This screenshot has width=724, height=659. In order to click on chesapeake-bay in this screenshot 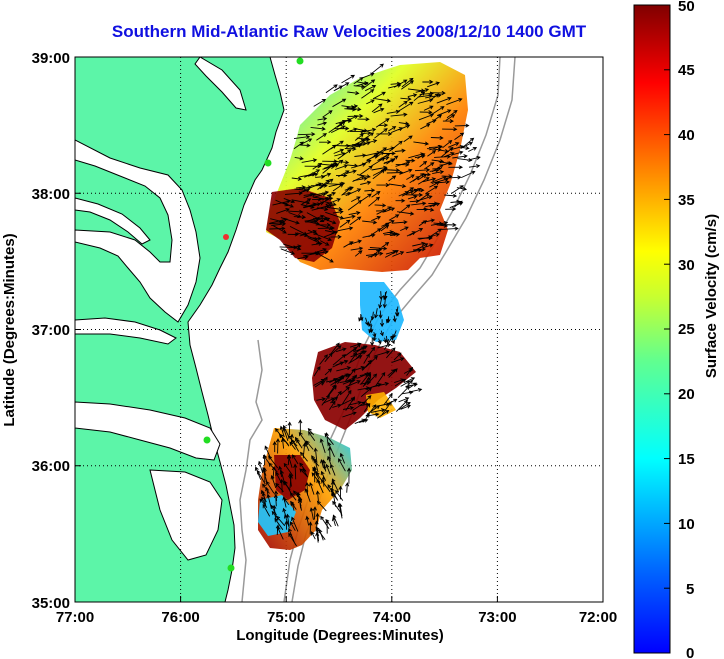, I will do `click(138, 231)`.